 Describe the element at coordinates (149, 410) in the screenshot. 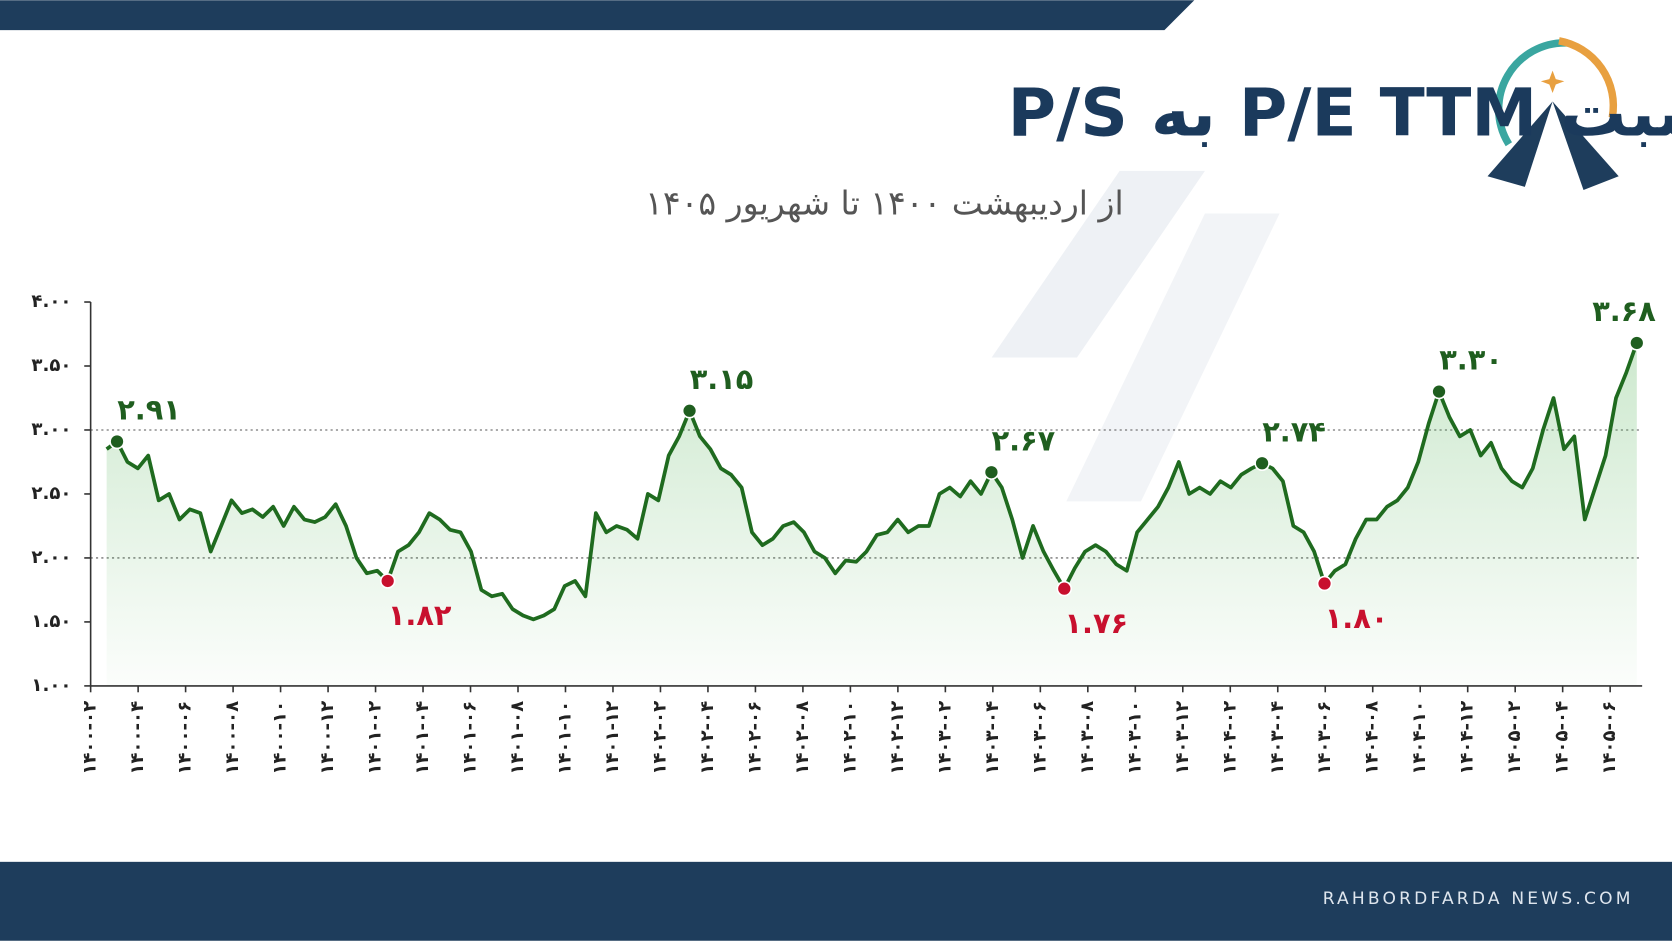

I see `annotation-label: ۲.۹۱` at that location.